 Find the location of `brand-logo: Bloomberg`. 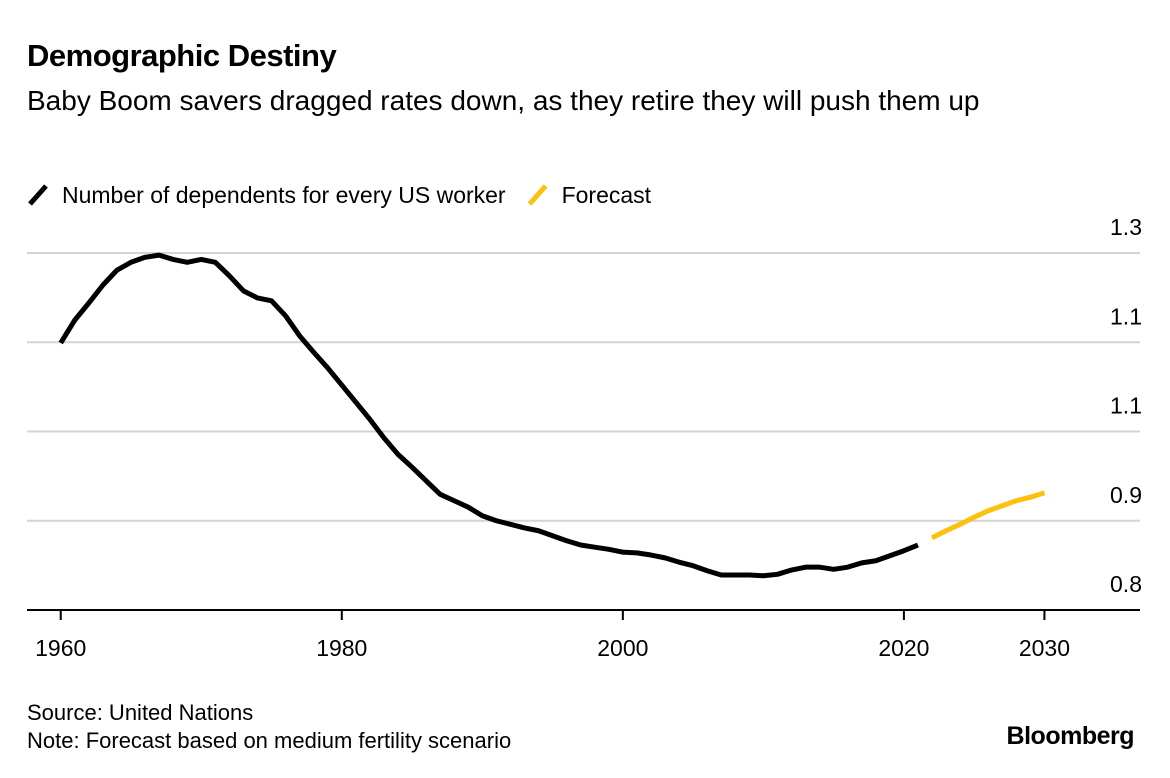

brand-logo: Bloomberg is located at coordinates (1070, 736).